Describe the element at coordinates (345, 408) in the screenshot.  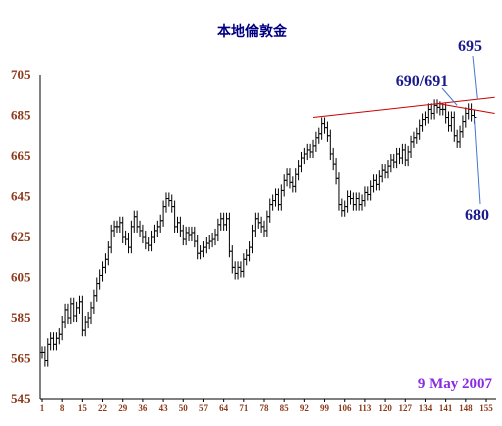
I see `x-tick-label: 106` at that location.